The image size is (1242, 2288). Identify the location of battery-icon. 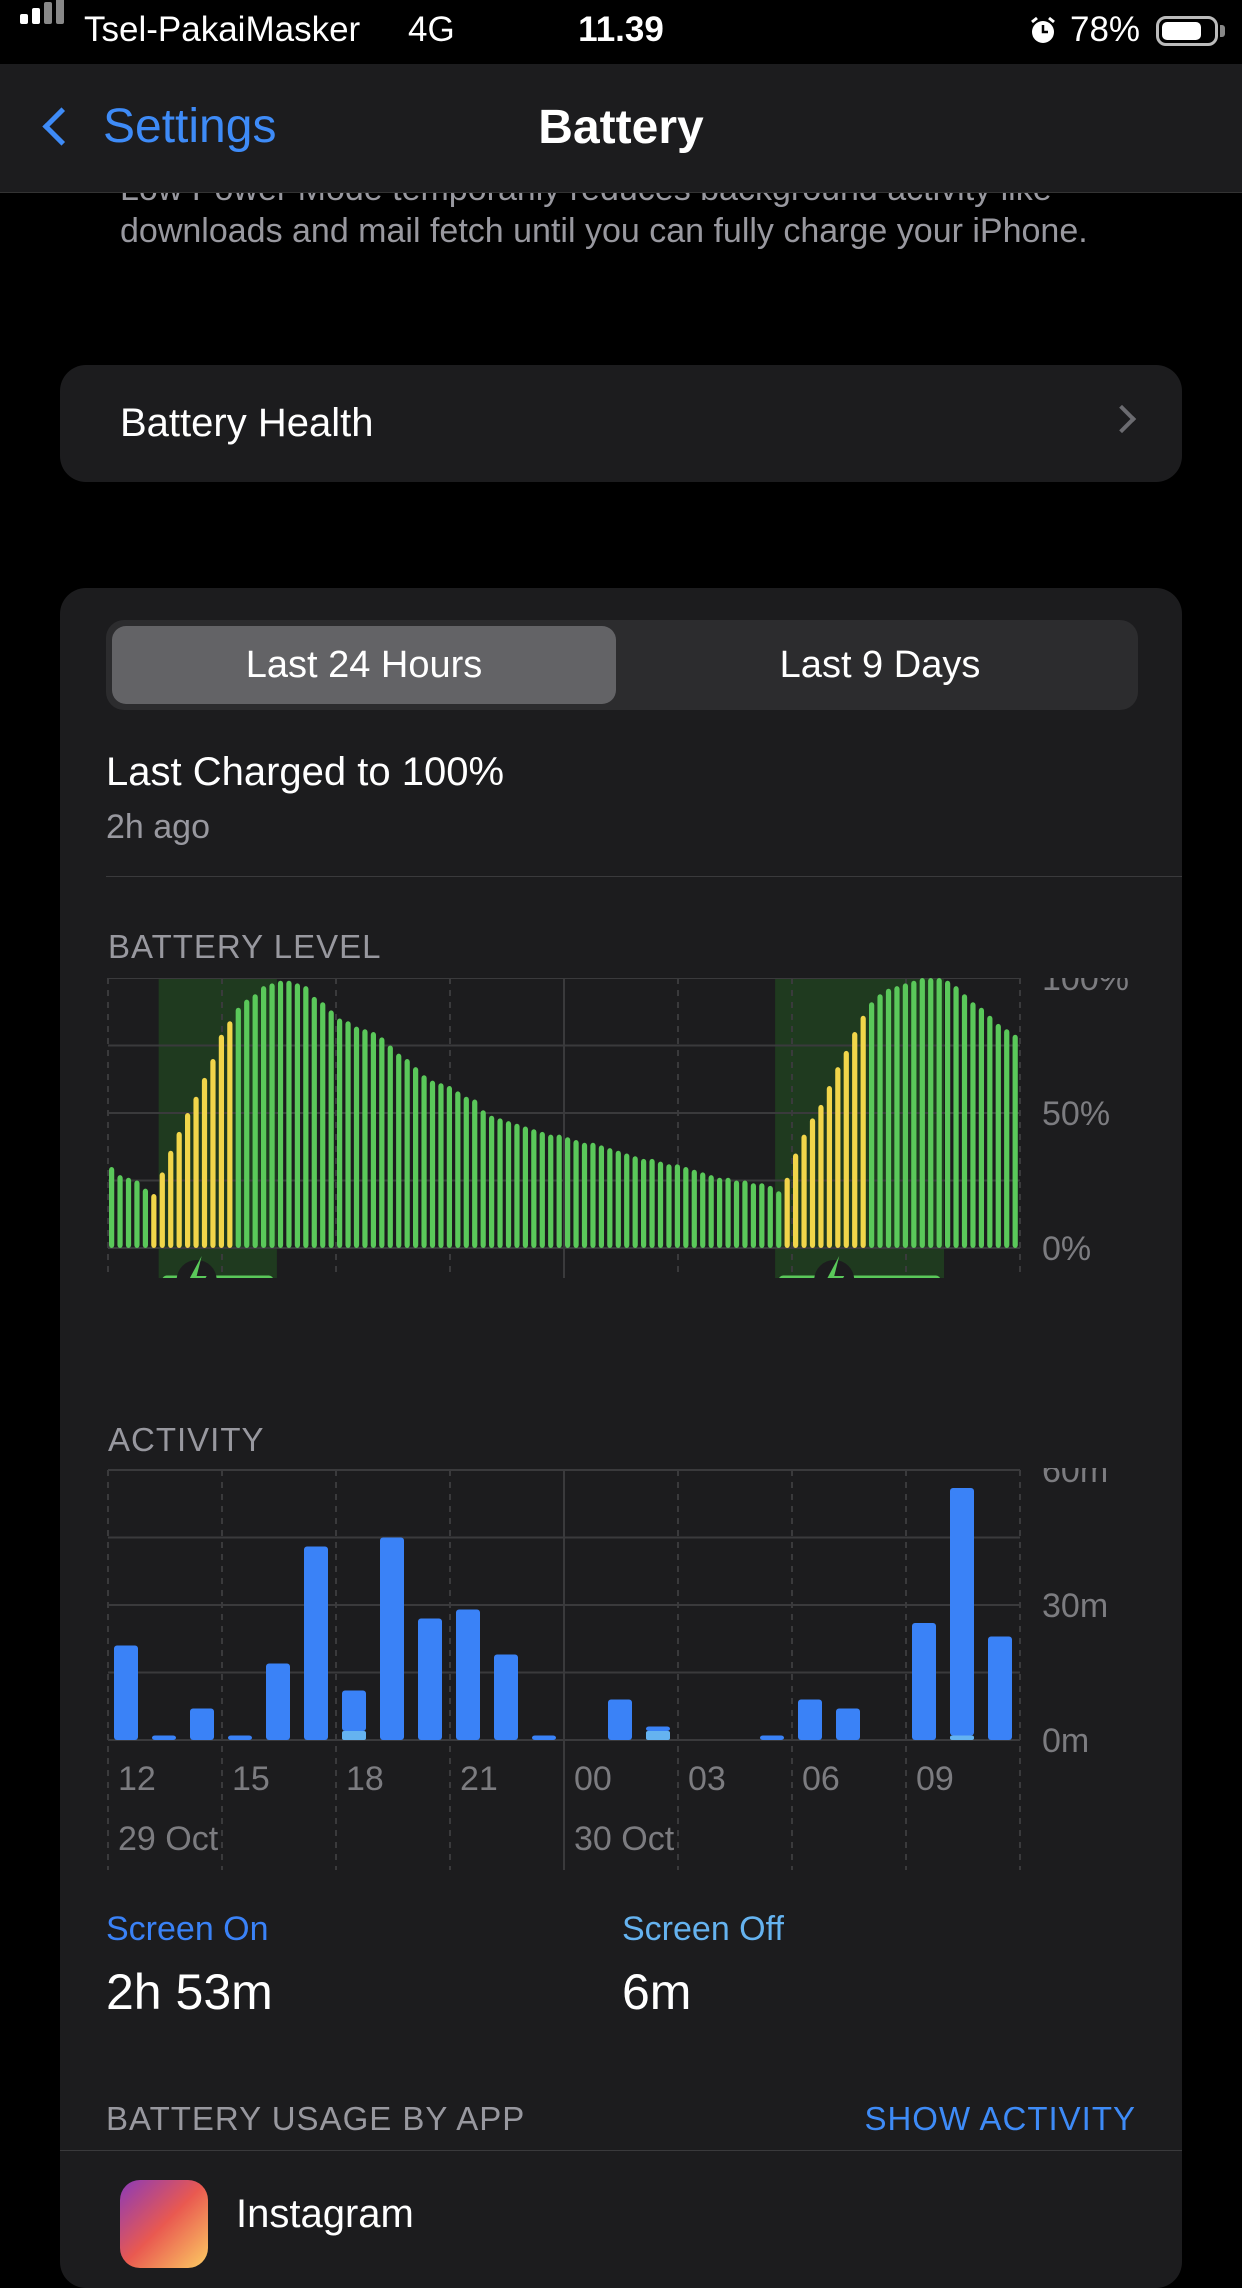
(1187, 31).